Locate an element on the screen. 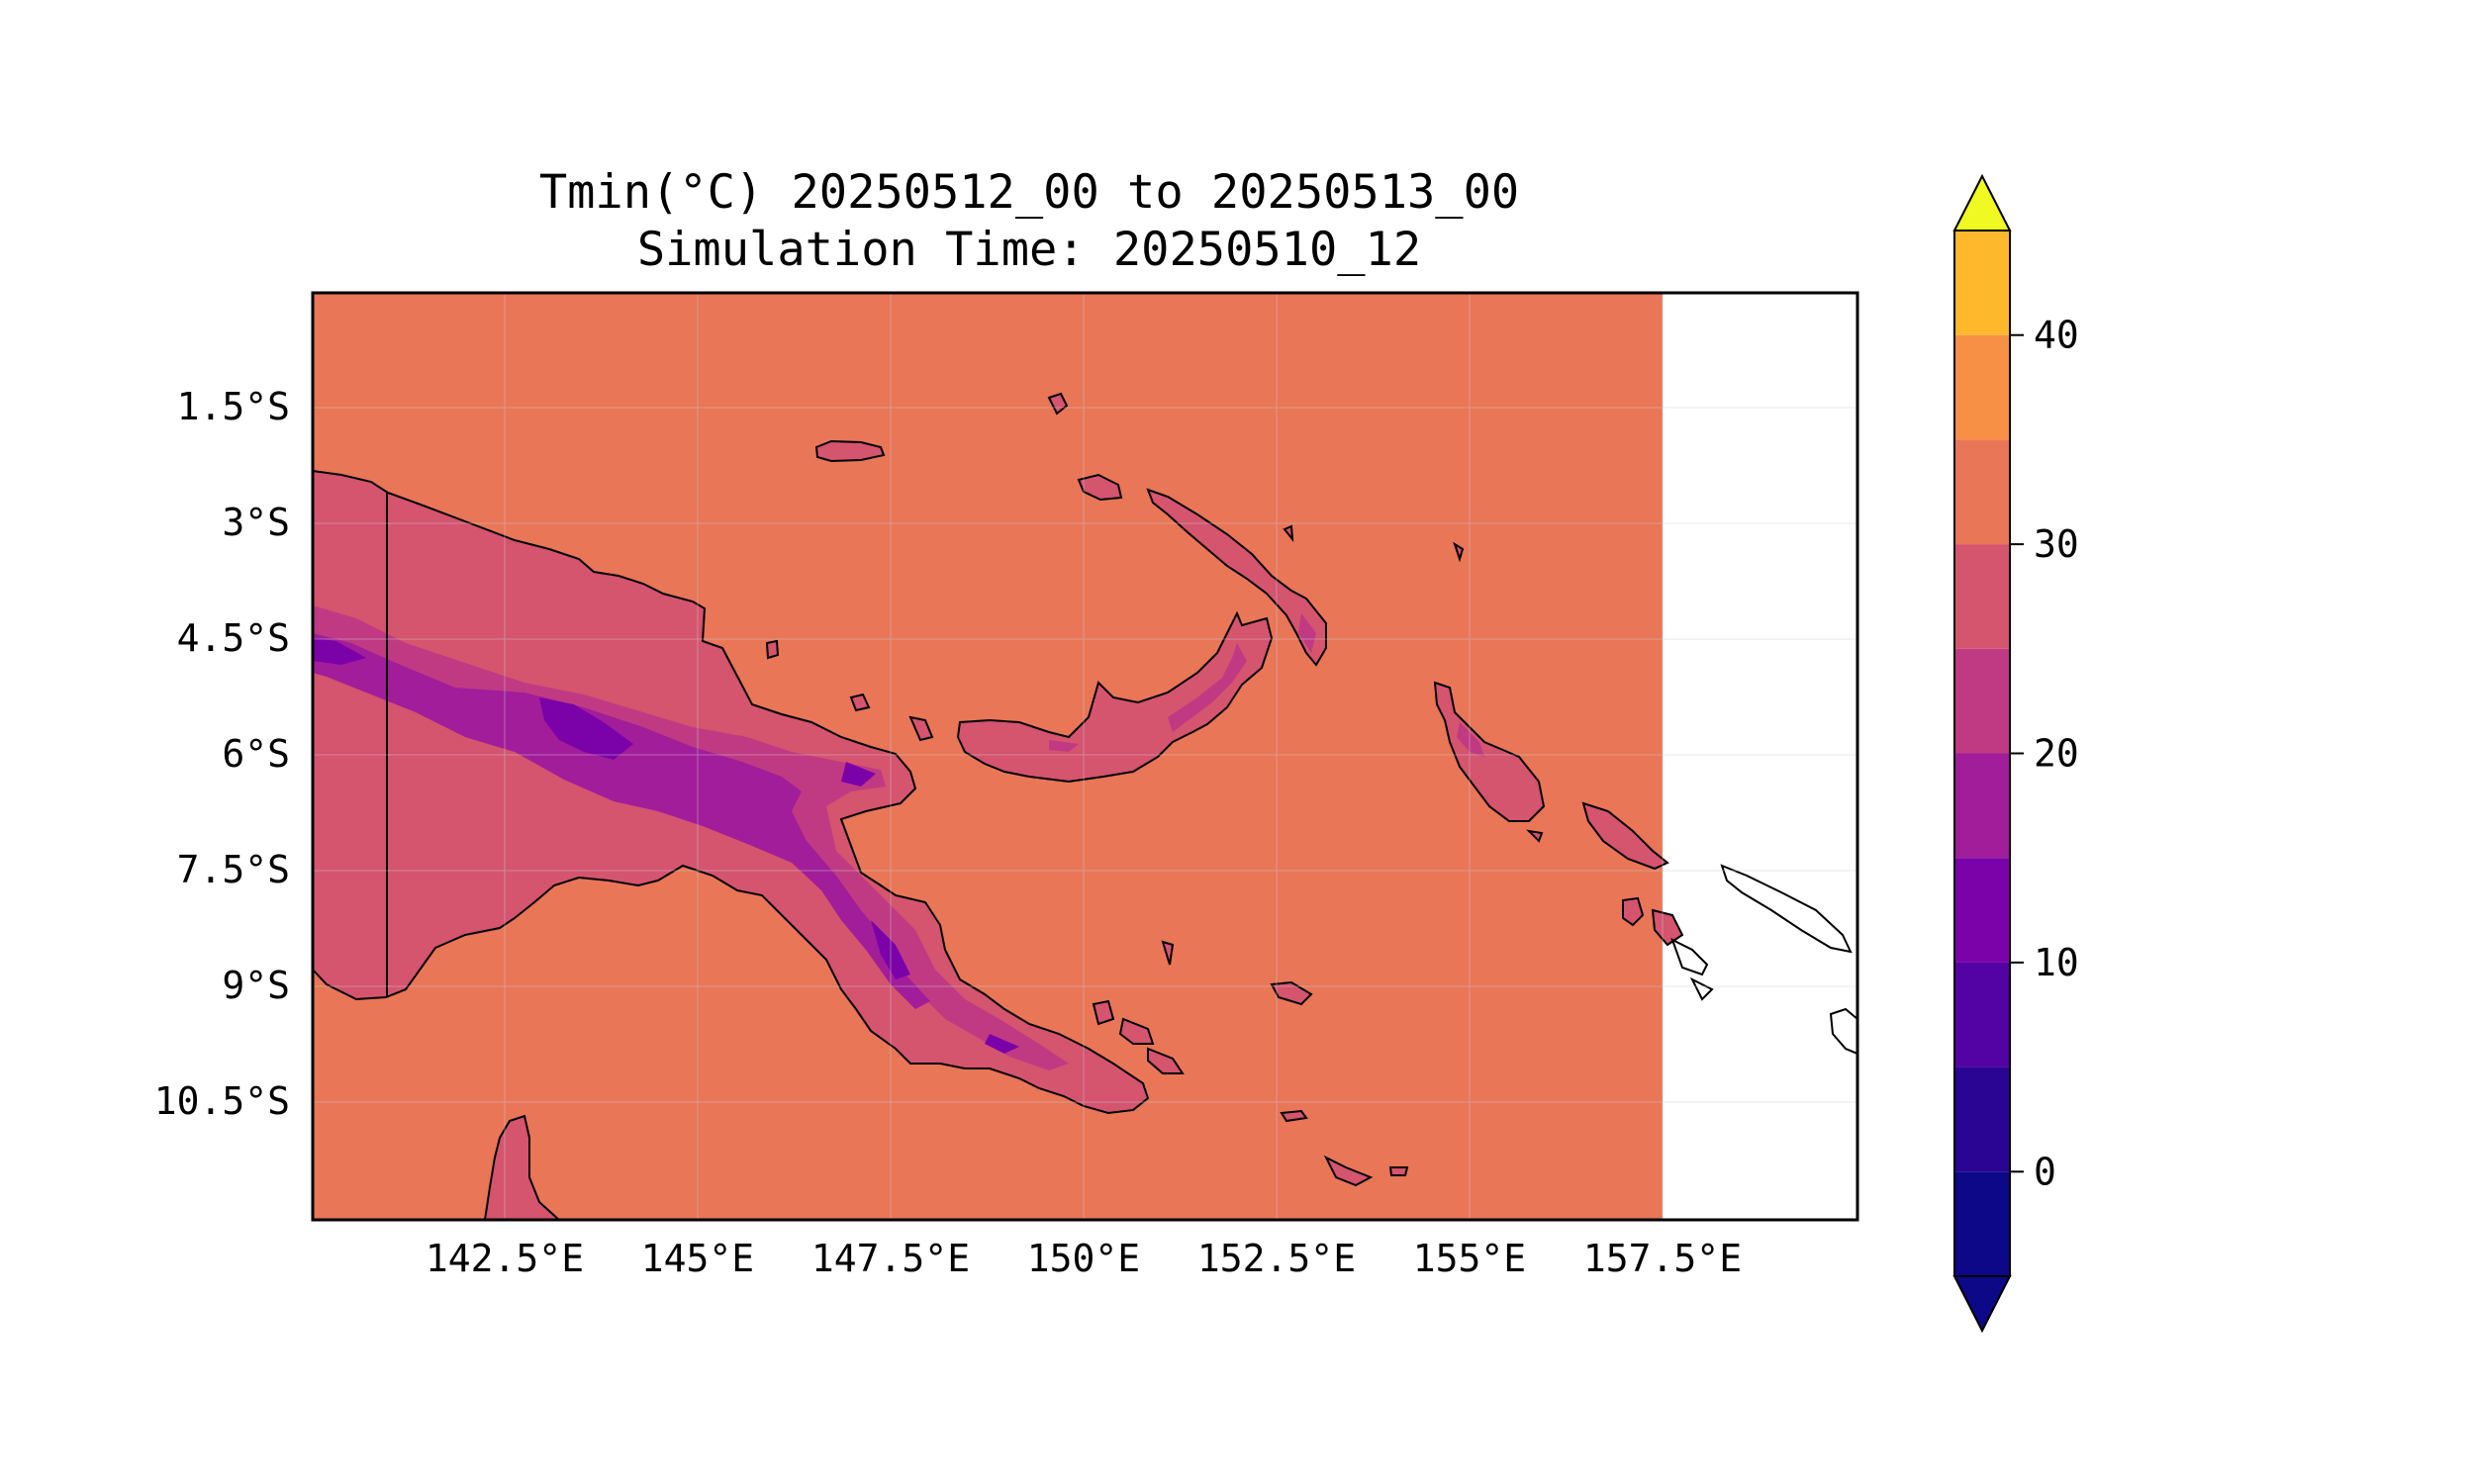  y-axis-labels: 1.5°S 3°S 4.5°S 6°S 7.5°S 9°S 10.5°S is located at coordinates (222, 754).